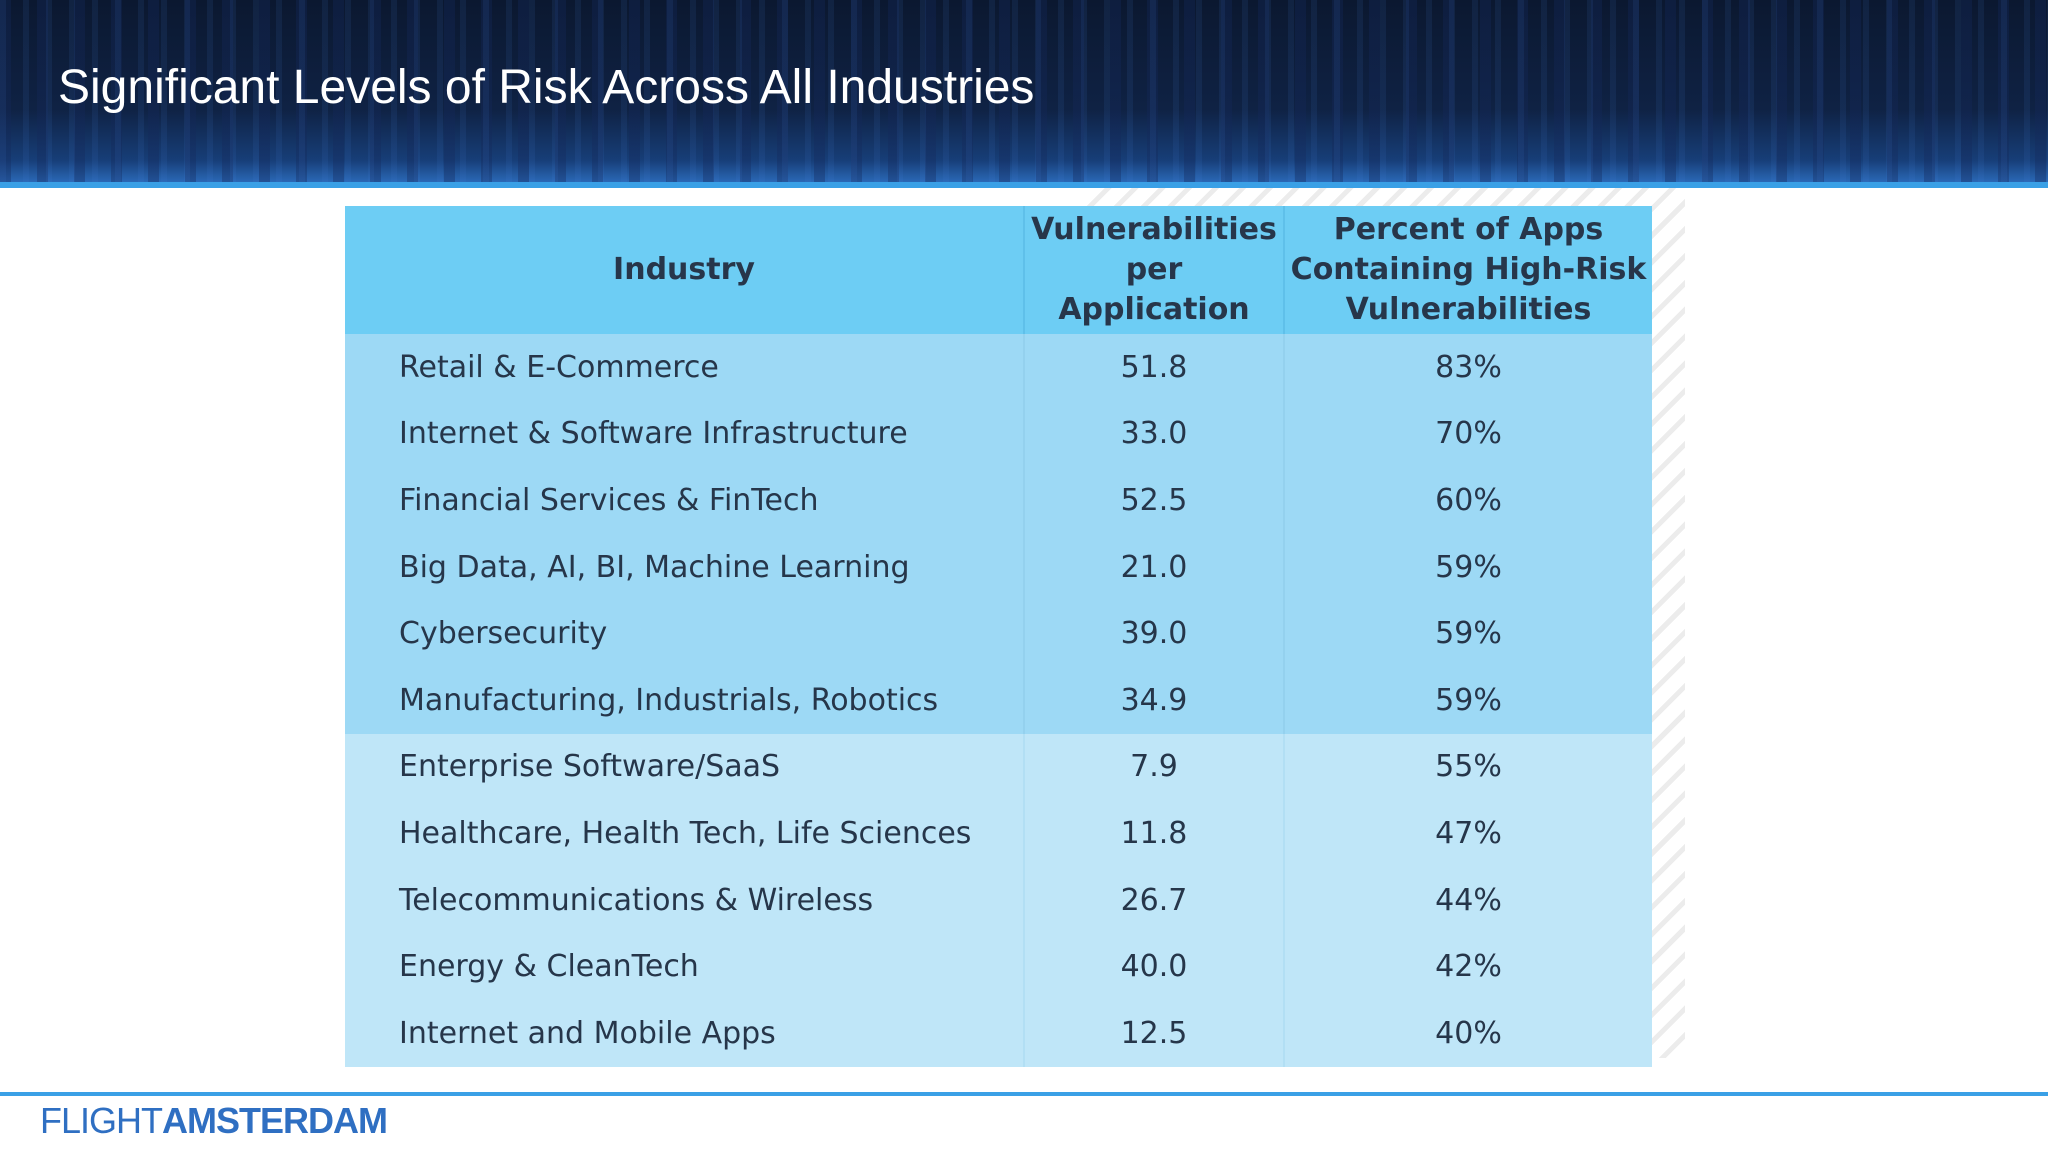  Describe the element at coordinates (1153, 567) in the screenshot. I see `cell-vulns: 21.0` at that location.